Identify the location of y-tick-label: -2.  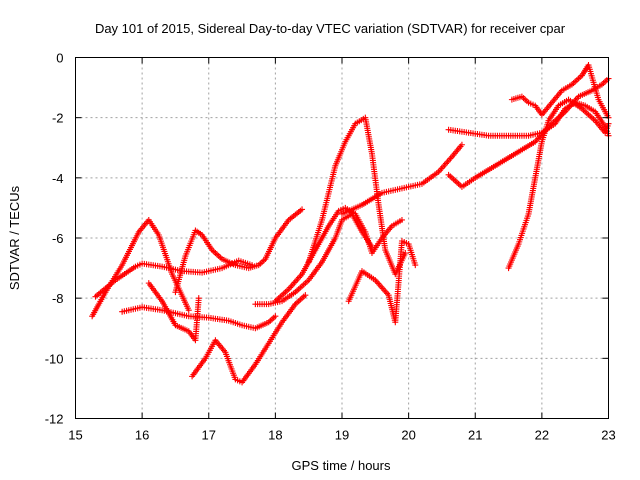
(58, 118).